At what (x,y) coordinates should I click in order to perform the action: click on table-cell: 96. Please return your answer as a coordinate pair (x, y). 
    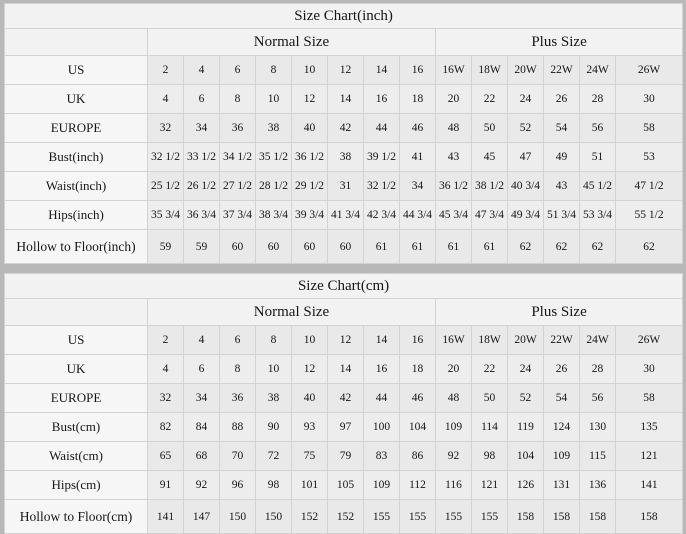
    Looking at the image, I should click on (237, 485).